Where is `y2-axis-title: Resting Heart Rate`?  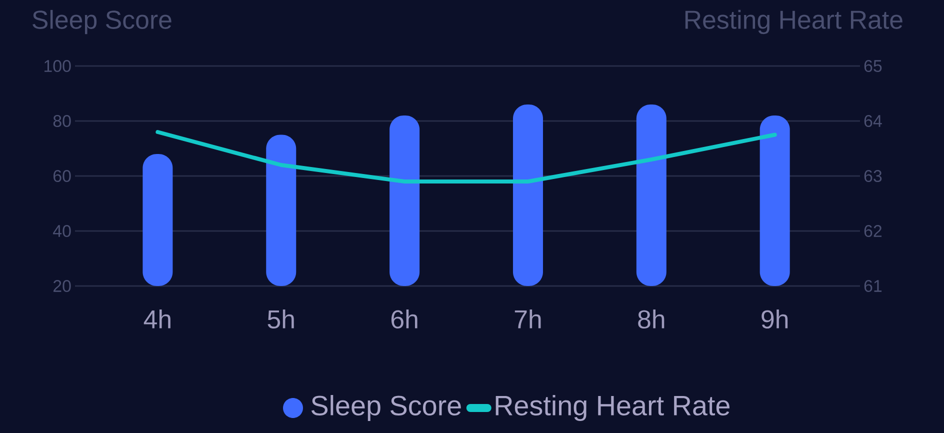 y2-axis-title: Resting Heart Rate is located at coordinates (793, 22).